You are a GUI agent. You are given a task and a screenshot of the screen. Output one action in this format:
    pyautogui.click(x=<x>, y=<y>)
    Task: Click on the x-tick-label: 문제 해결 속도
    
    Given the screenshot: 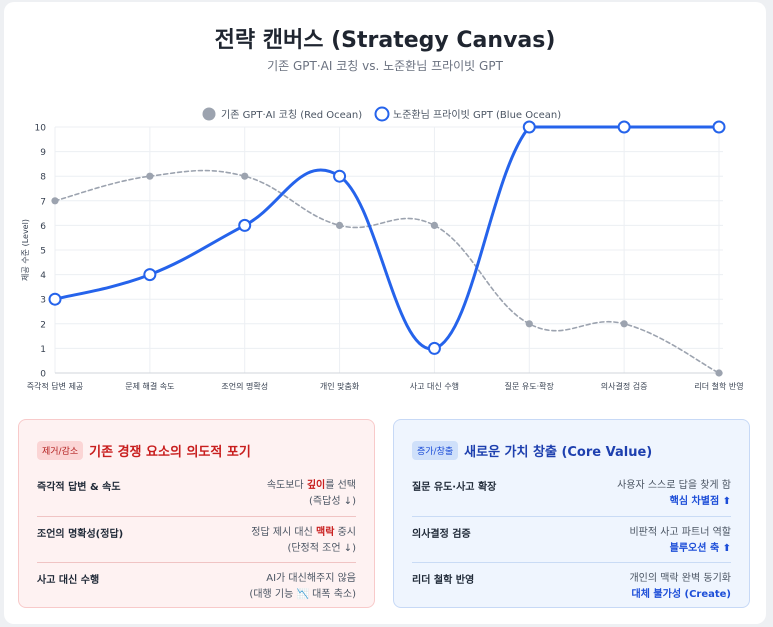 What is the action you would take?
    pyautogui.click(x=149, y=386)
    